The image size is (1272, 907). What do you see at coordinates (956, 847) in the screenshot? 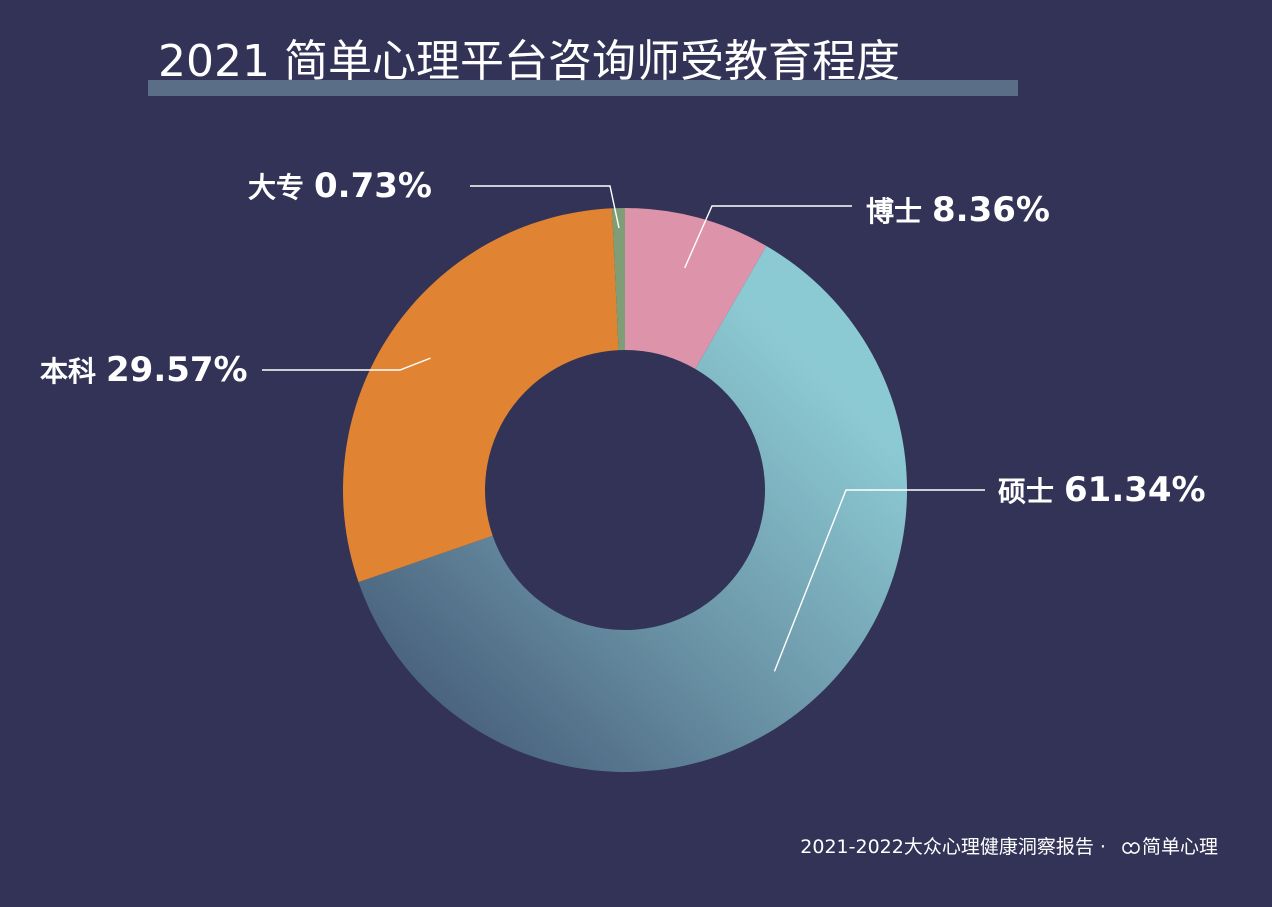
I see `footer-text: 2021-2022大众心理健康洞察报告 ·` at bounding box center [956, 847].